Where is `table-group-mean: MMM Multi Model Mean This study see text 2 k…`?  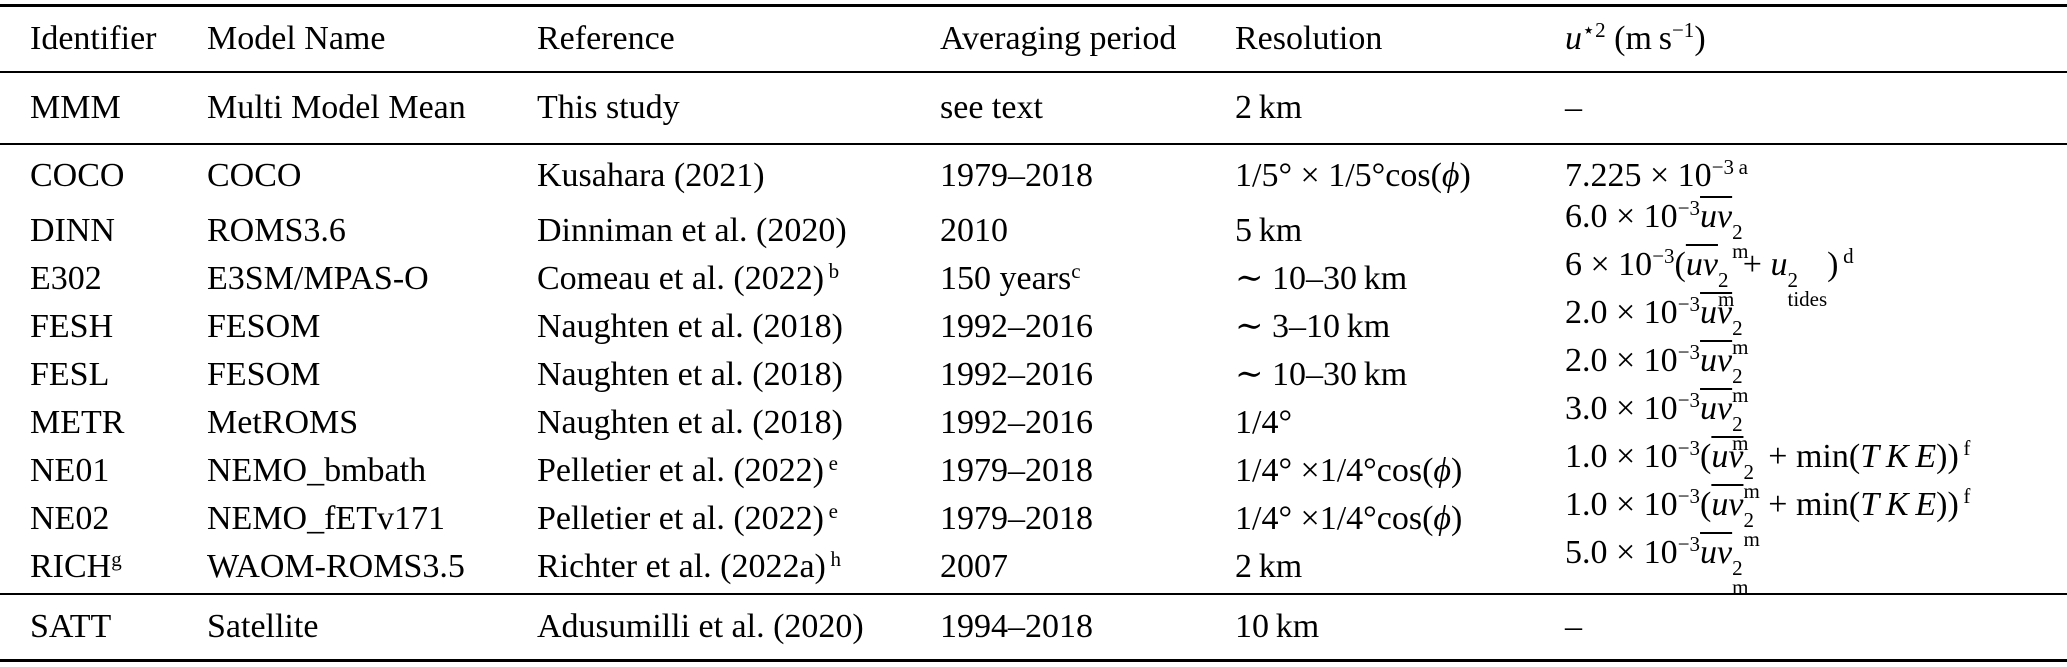 table-group-mean: MMM Multi Model Mean This study see text 2 k… is located at coordinates (1033, 108).